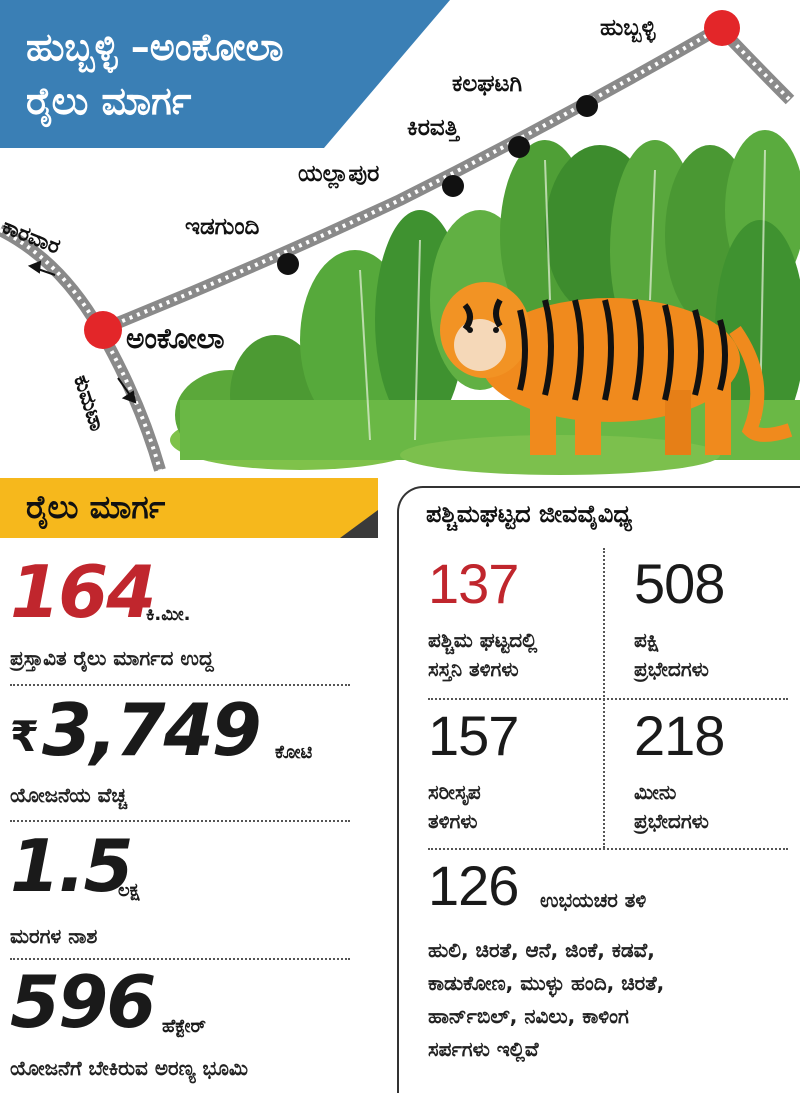  Describe the element at coordinates (519, 147) in the screenshot. I see `station-dot-kiravatti` at that location.